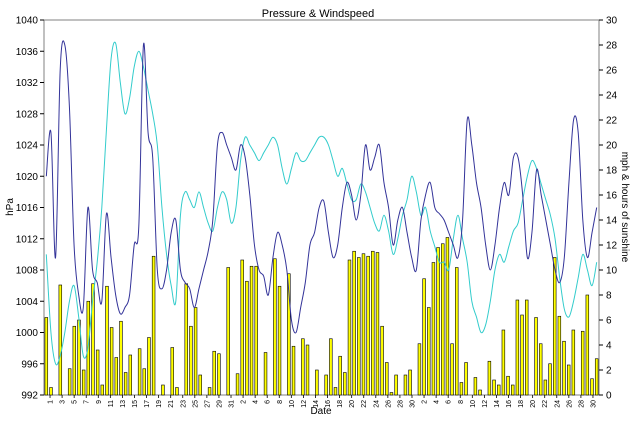 The height and width of the screenshot is (429, 637). Describe the element at coordinates (29, 396) in the screenshot. I see `left-axis-tick-label: 992` at that location.